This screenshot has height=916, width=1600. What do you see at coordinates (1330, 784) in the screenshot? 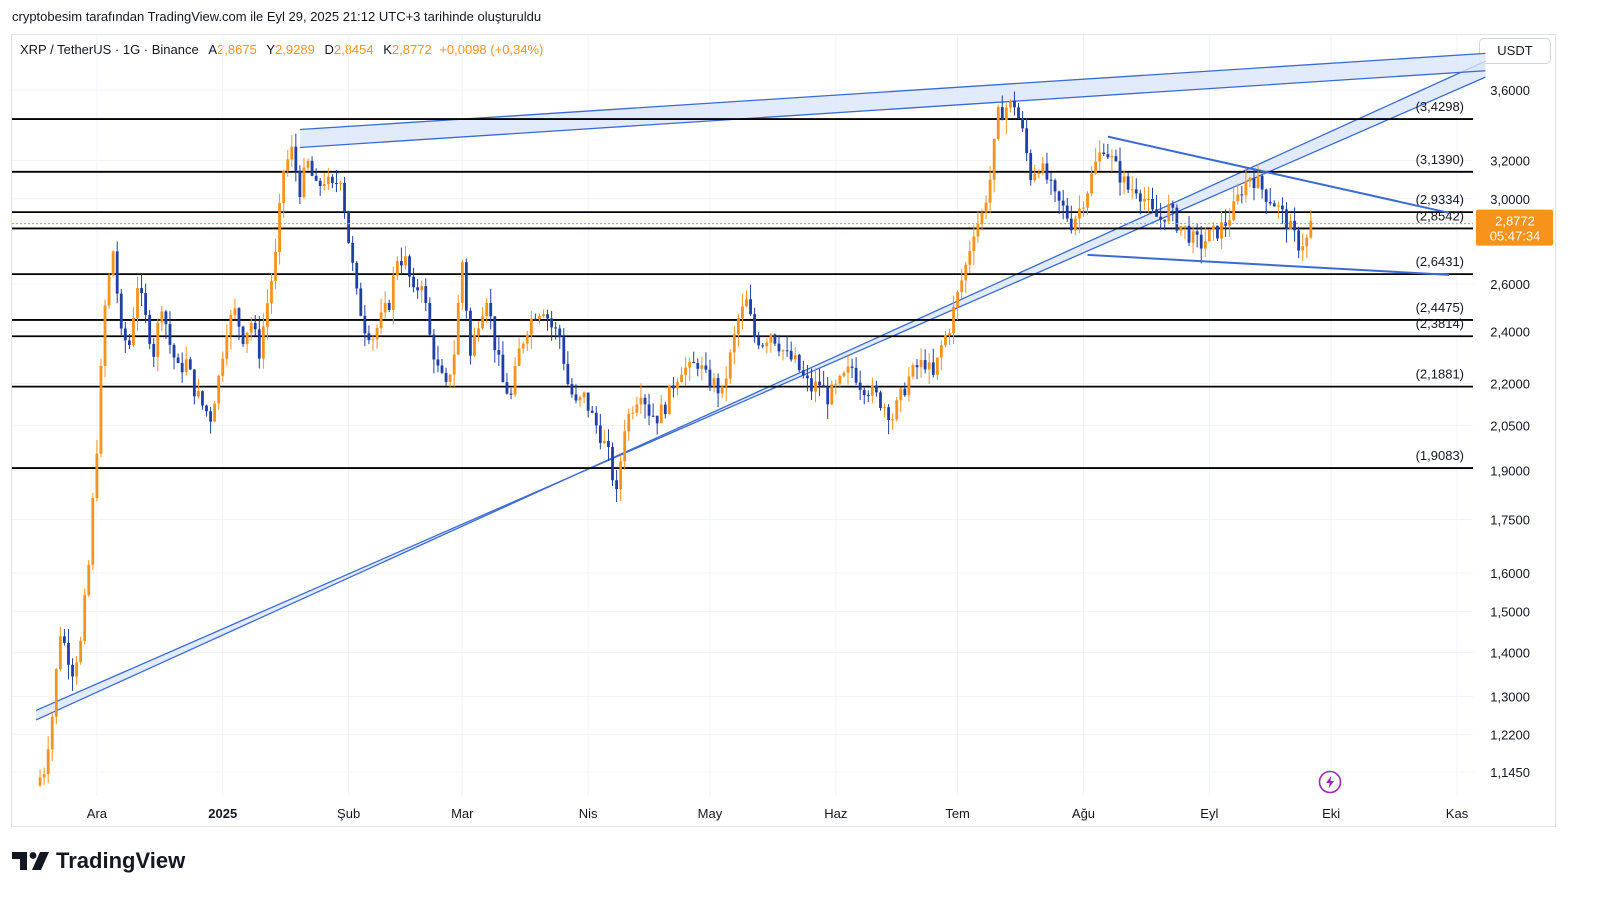
I see `lightning-icon` at bounding box center [1330, 784].